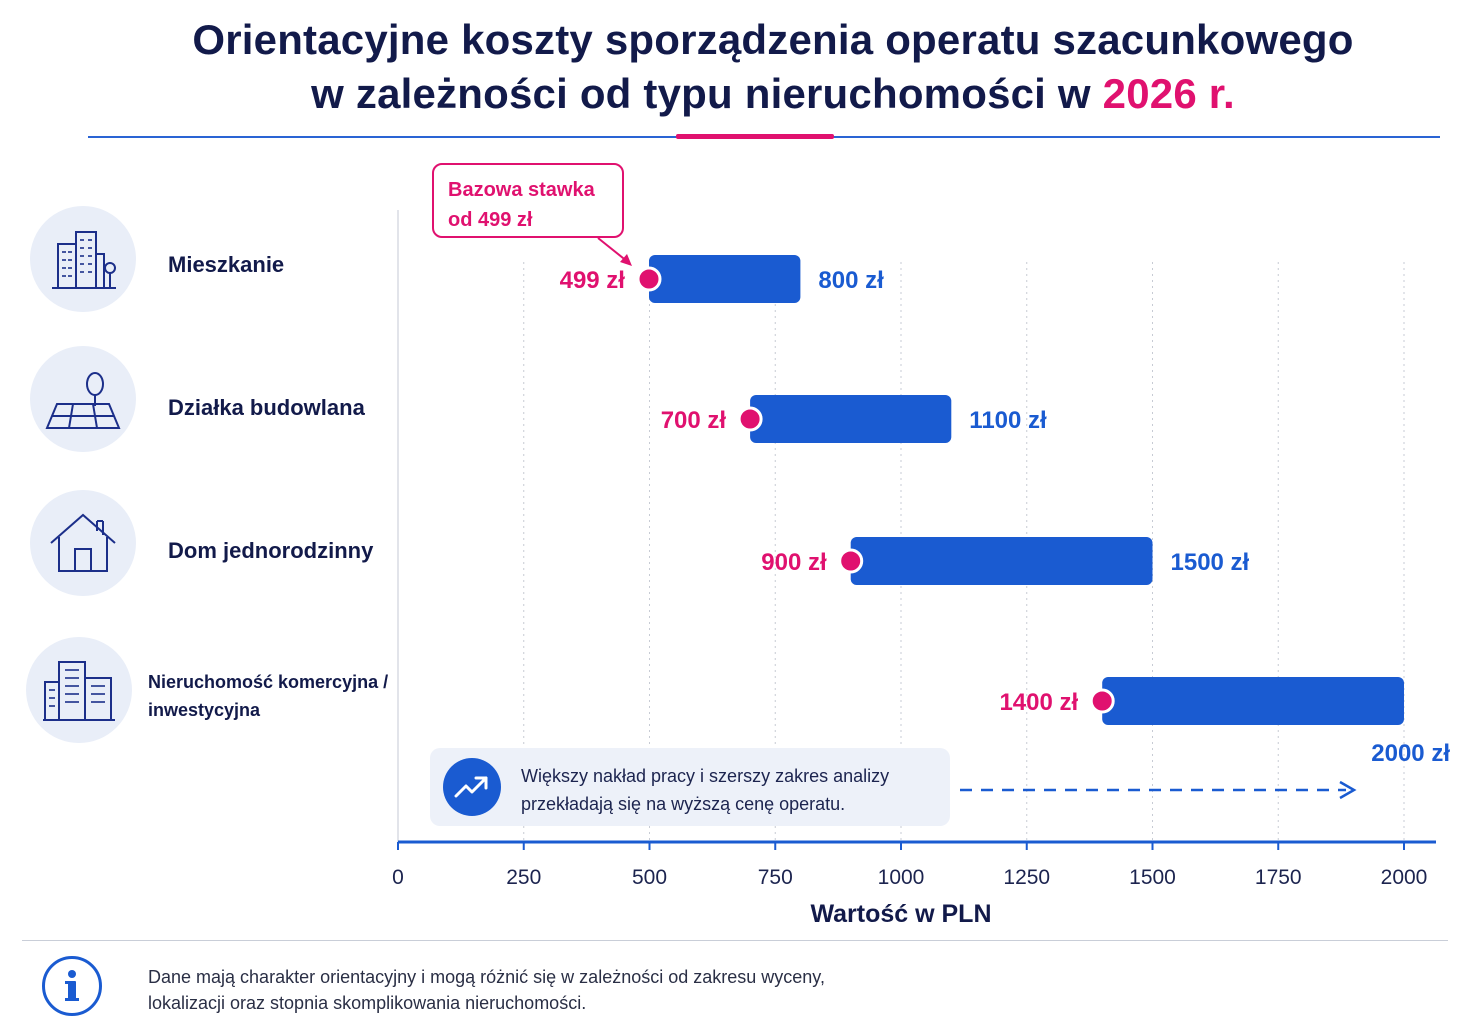  What do you see at coordinates (593, 280) in the screenshot?
I see `min-label-0: 499 zł` at bounding box center [593, 280].